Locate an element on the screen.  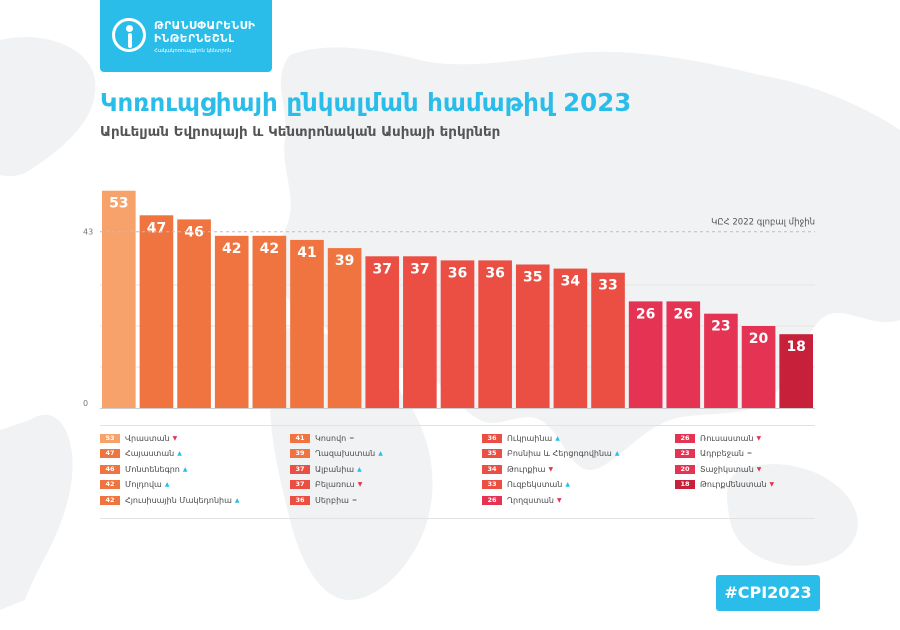
reference-line-label: ԿԸՀ 2022 գլոբալ միջին is located at coordinates (763, 223).